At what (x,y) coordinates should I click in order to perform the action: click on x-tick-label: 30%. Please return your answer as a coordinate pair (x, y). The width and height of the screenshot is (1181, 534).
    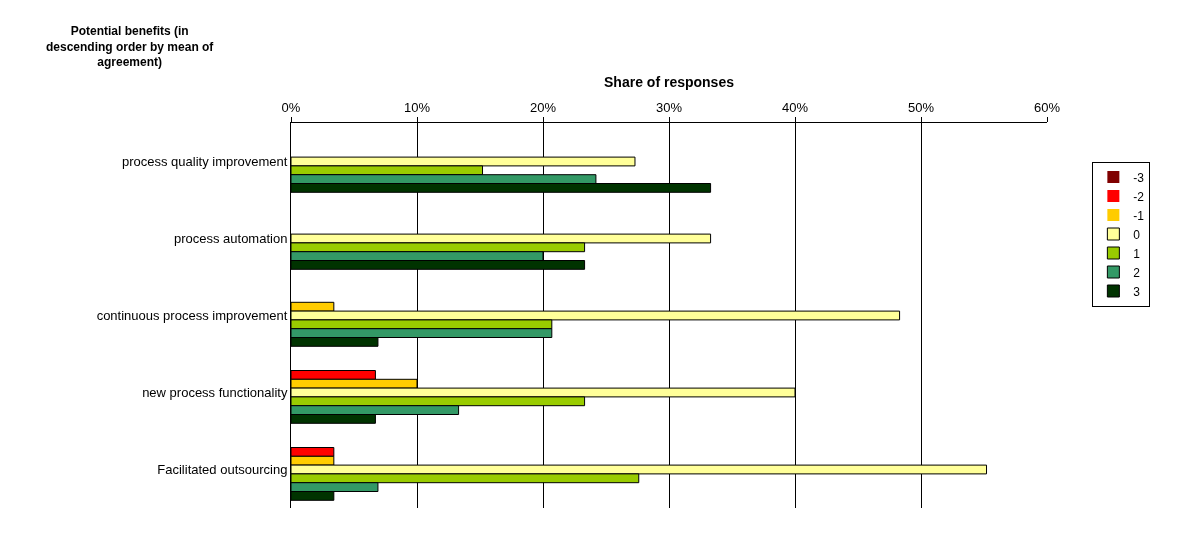
    Looking at the image, I should click on (669, 107).